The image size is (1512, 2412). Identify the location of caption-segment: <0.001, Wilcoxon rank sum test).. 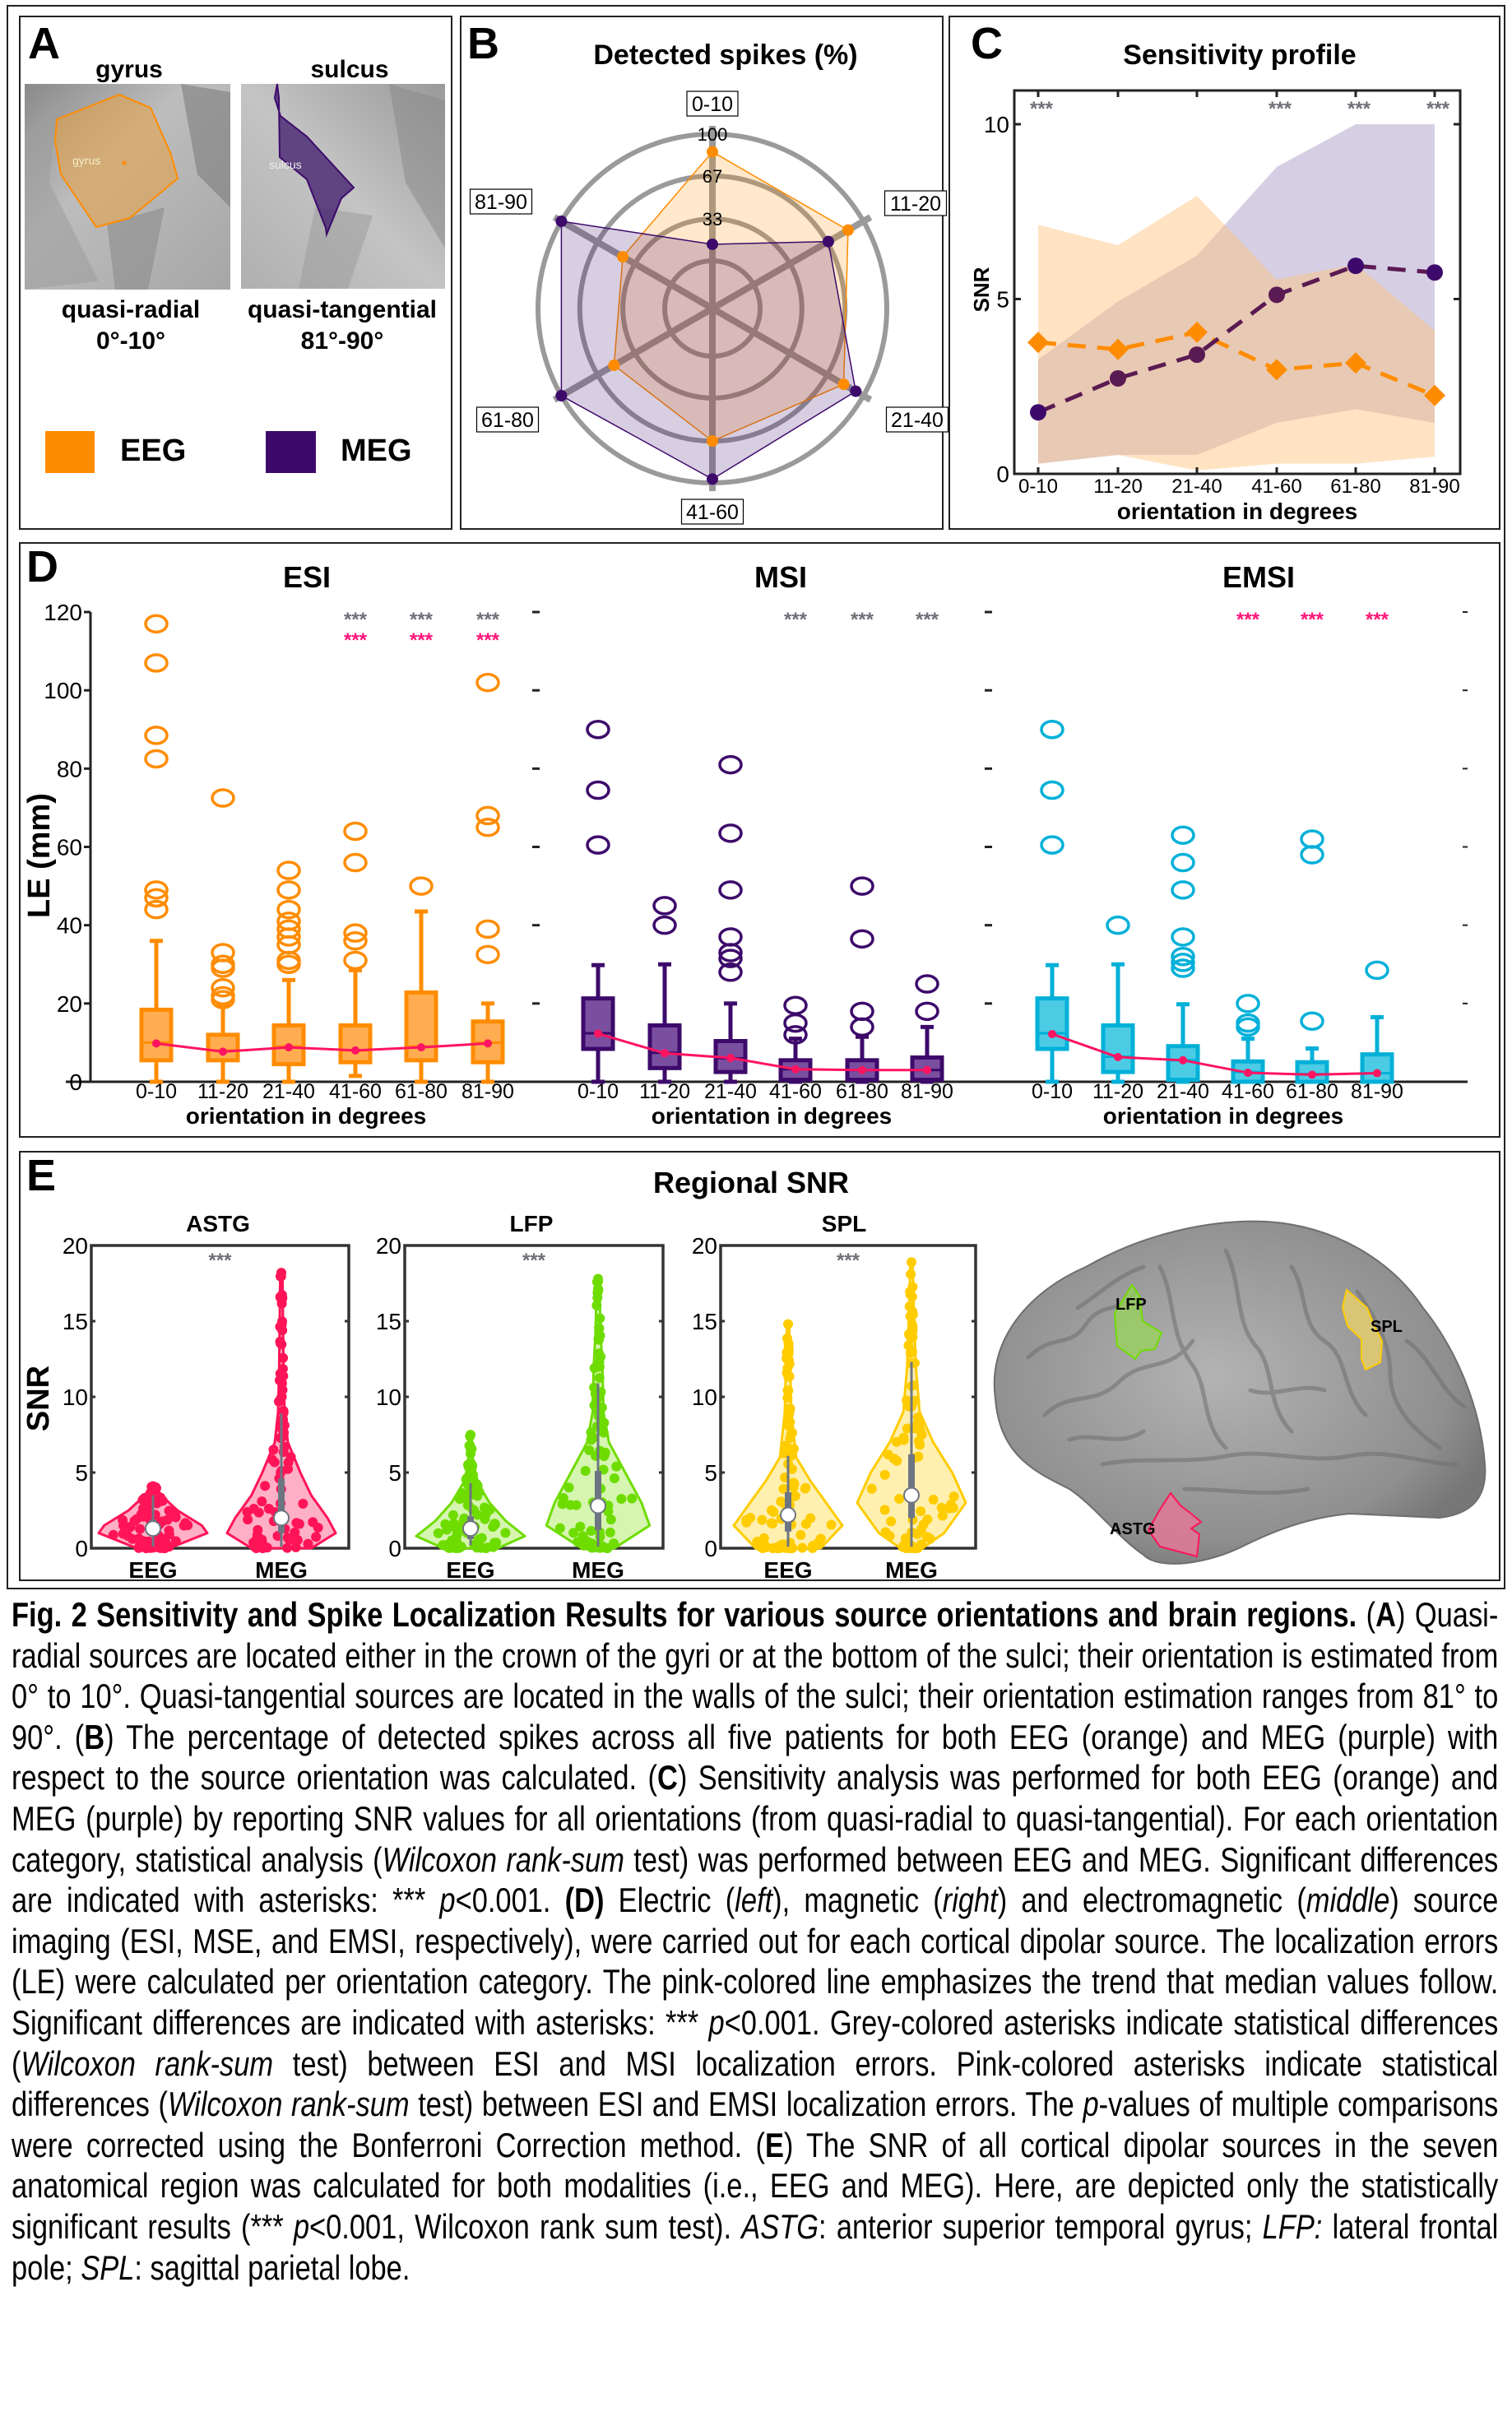
(525, 2226).